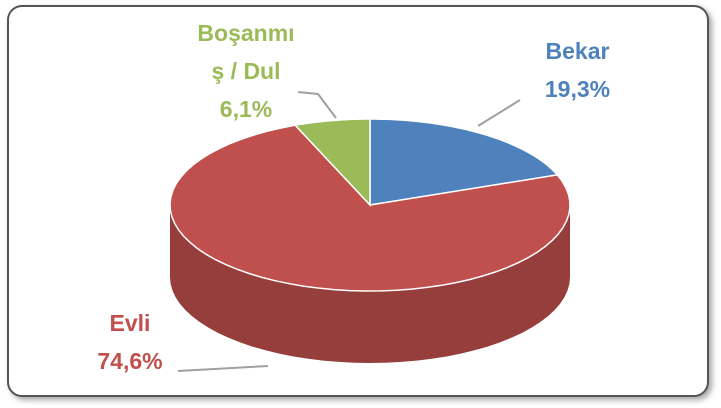  Describe the element at coordinates (130, 361) in the screenshot. I see `value-label: 74,6%` at that location.